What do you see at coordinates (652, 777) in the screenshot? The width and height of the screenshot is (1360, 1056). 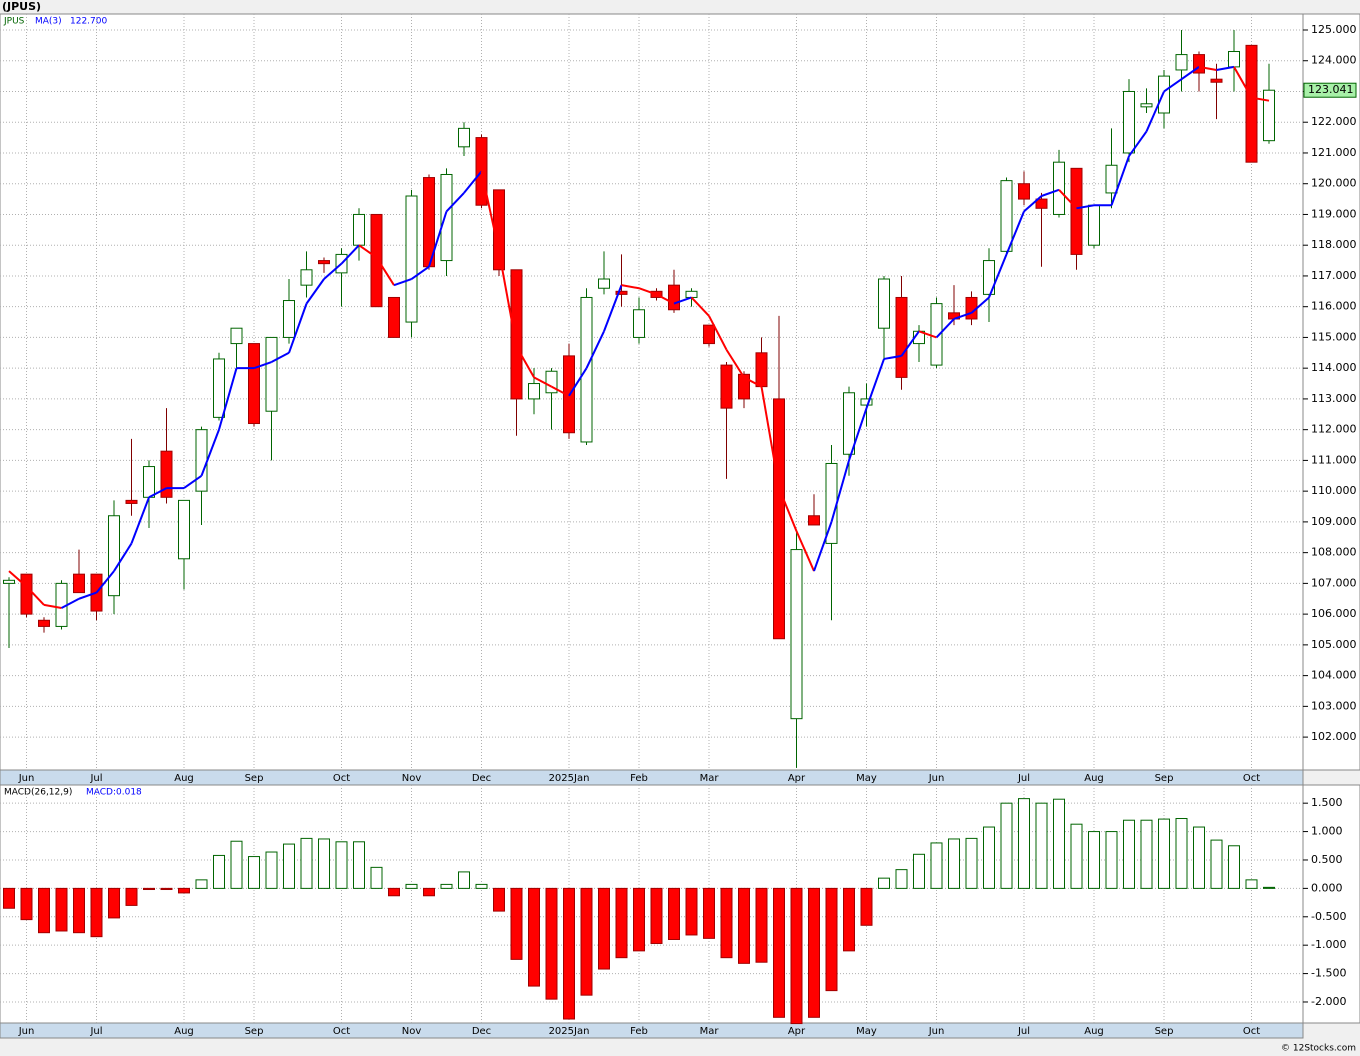 I see `x-axis-strip` at bounding box center [652, 777].